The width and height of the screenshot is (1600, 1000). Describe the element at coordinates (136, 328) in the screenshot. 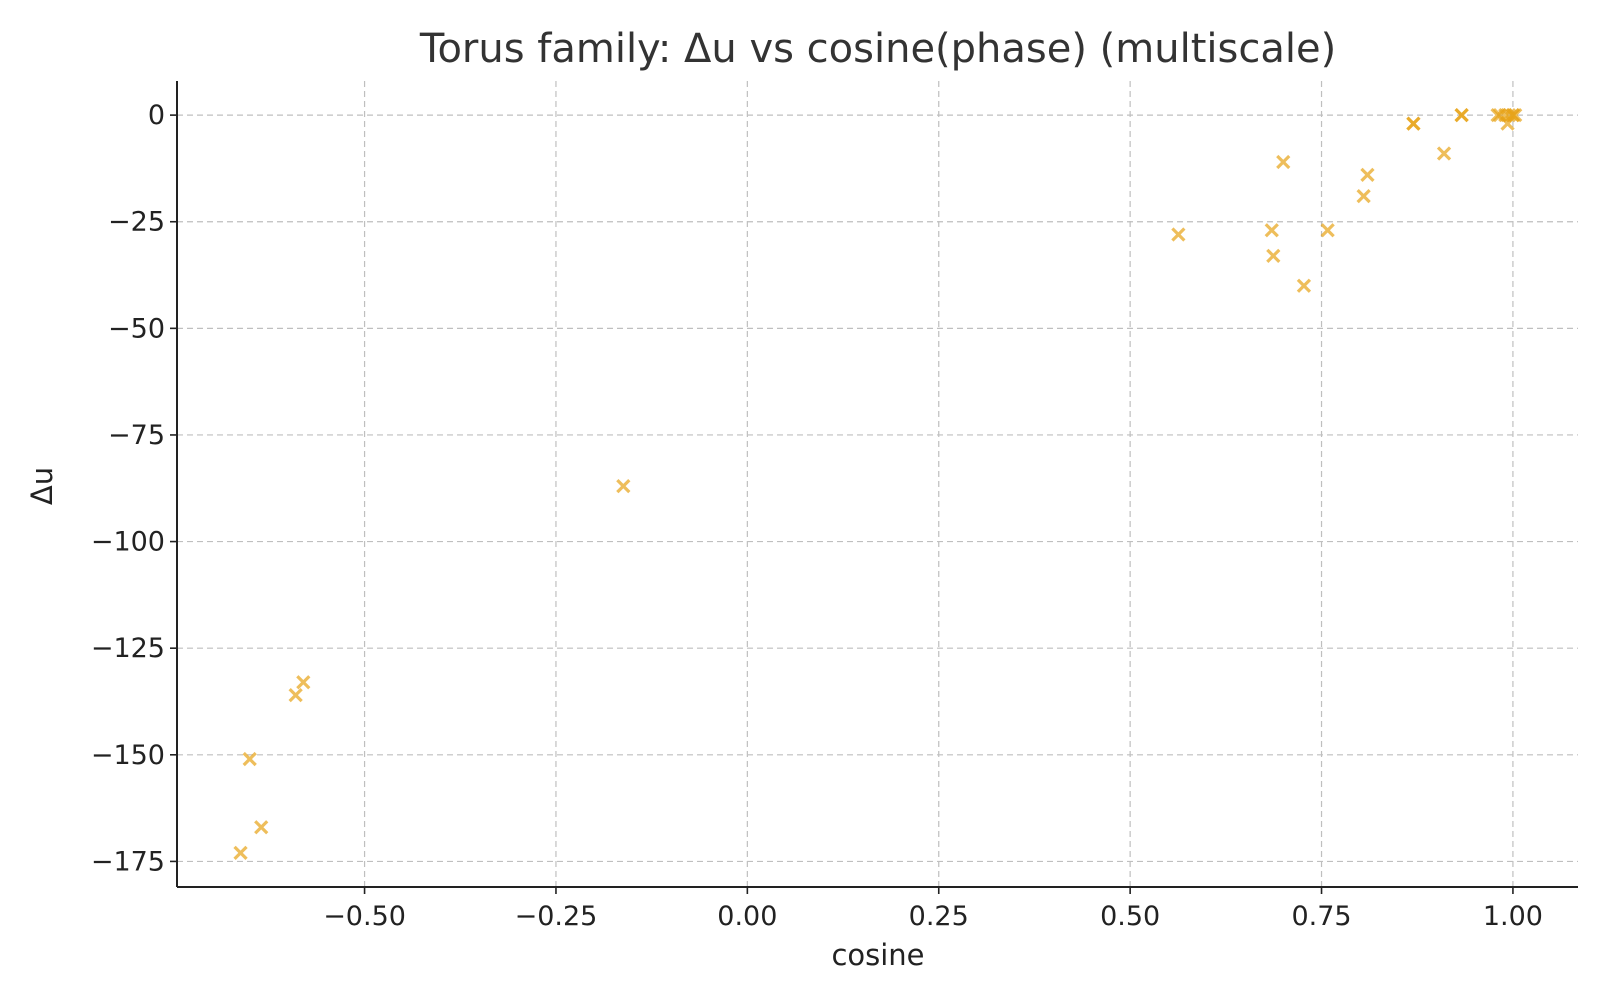

I see `y-tick-label: −50` at that location.